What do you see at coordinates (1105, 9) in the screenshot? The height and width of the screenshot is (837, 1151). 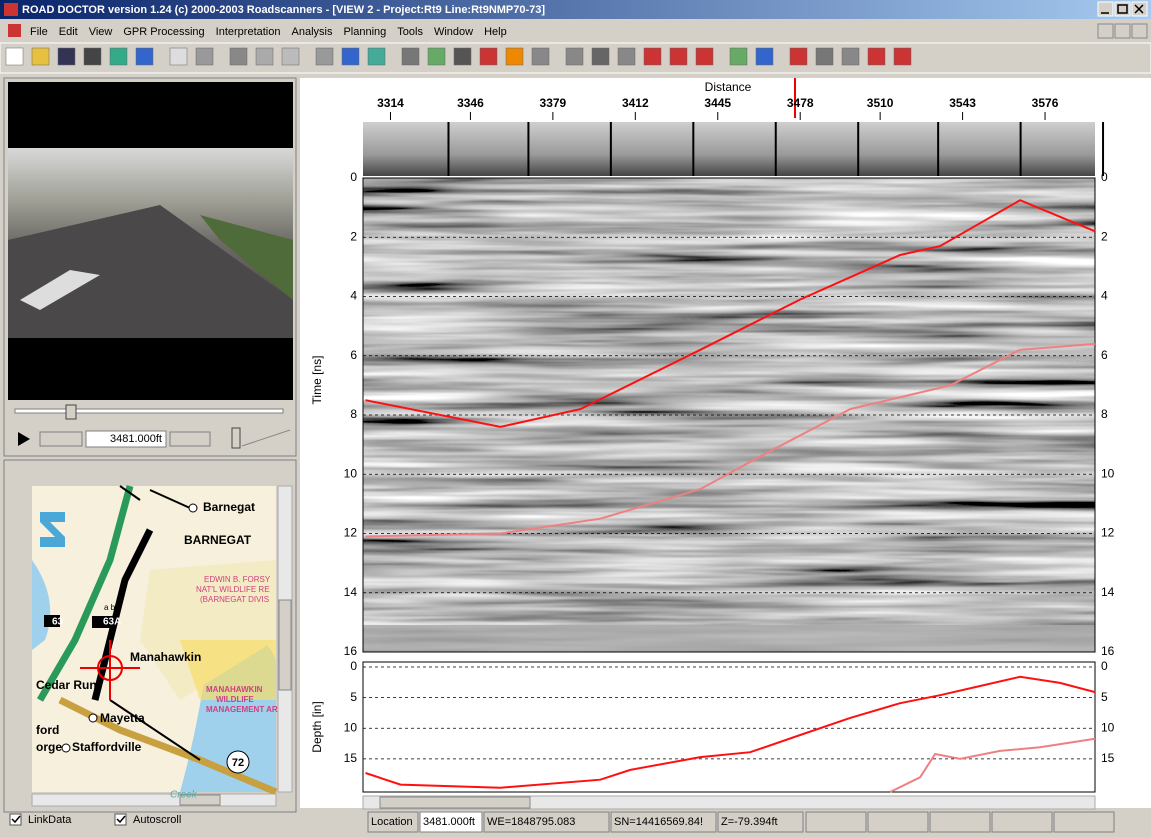 I see `minimize` at bounding box center [1105, 9].